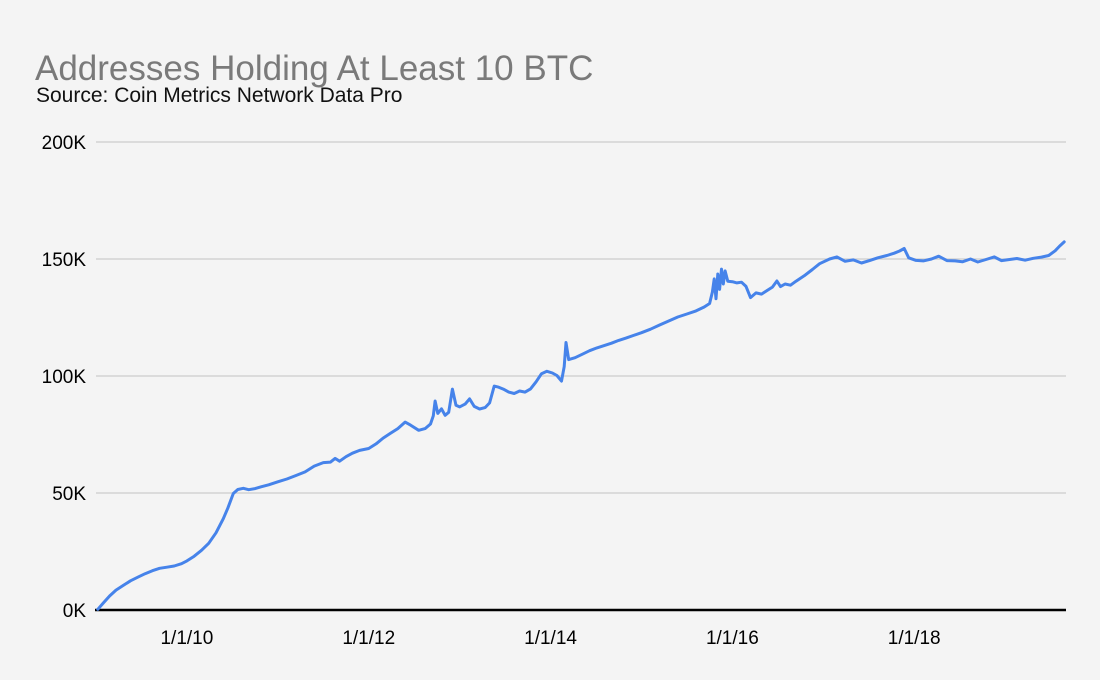 This screenshot has width=1100, height=680. Describe the element at coordinates (64, 143) in the screenshot. I see `y-axis-tick-label: 200K` at that location.